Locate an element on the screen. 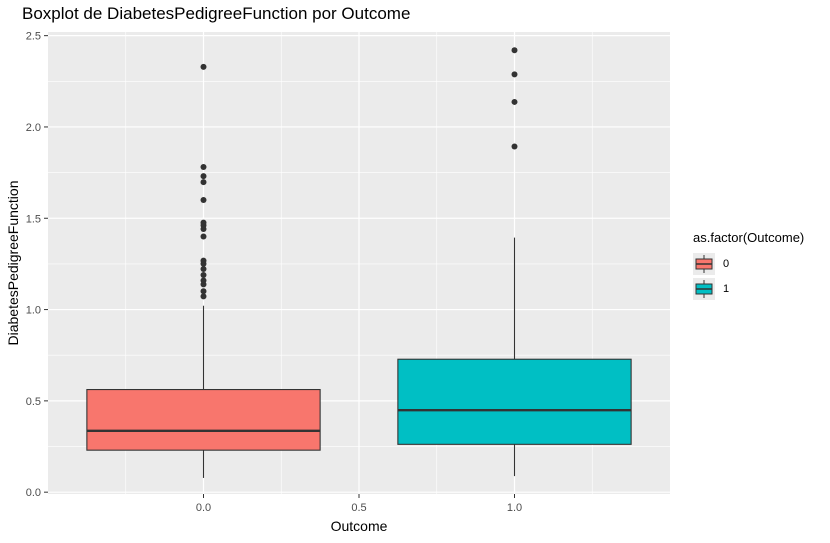  legend-title: as.factor(Outcome) is located at coordinates (749, 237).